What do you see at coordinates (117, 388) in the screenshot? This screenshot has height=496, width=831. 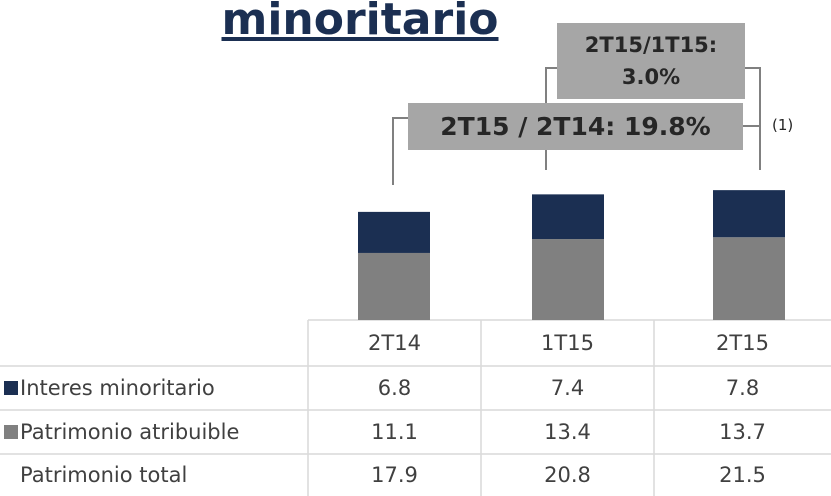 I see `legend-label: Interes minoritario` at bounding box center [117, 388].